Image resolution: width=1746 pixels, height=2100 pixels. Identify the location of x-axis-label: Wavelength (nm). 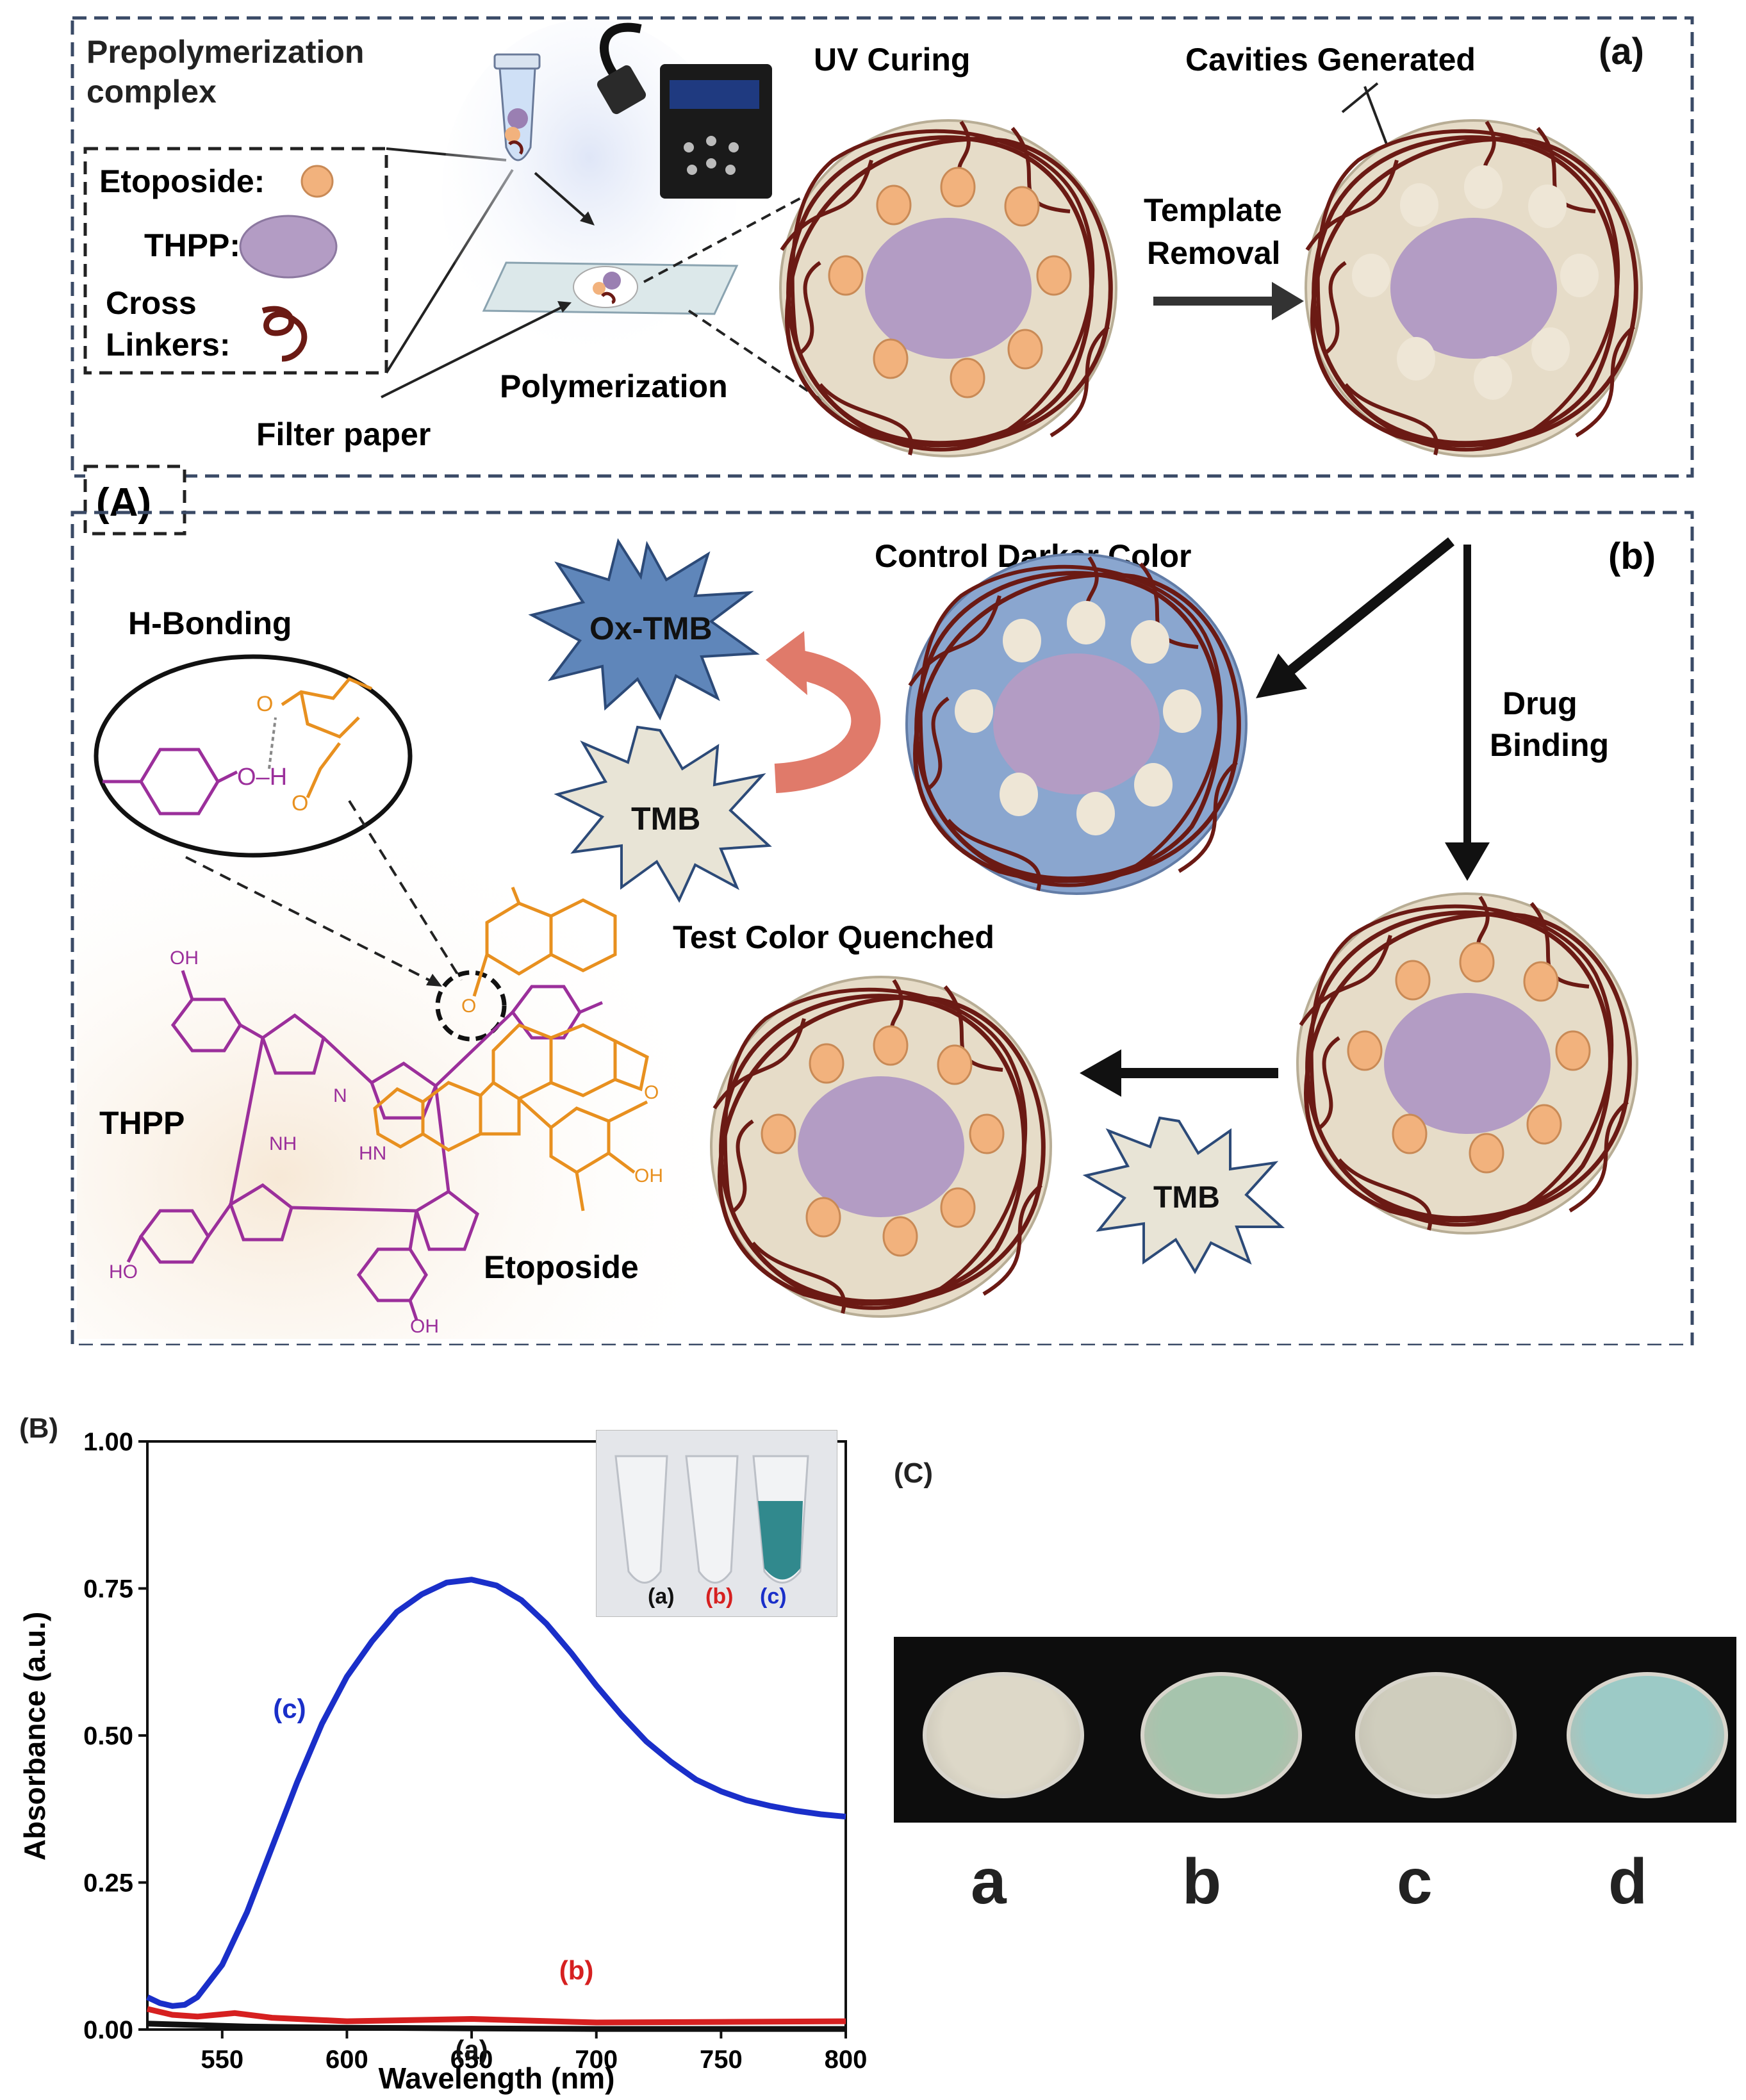
(497, 2078).